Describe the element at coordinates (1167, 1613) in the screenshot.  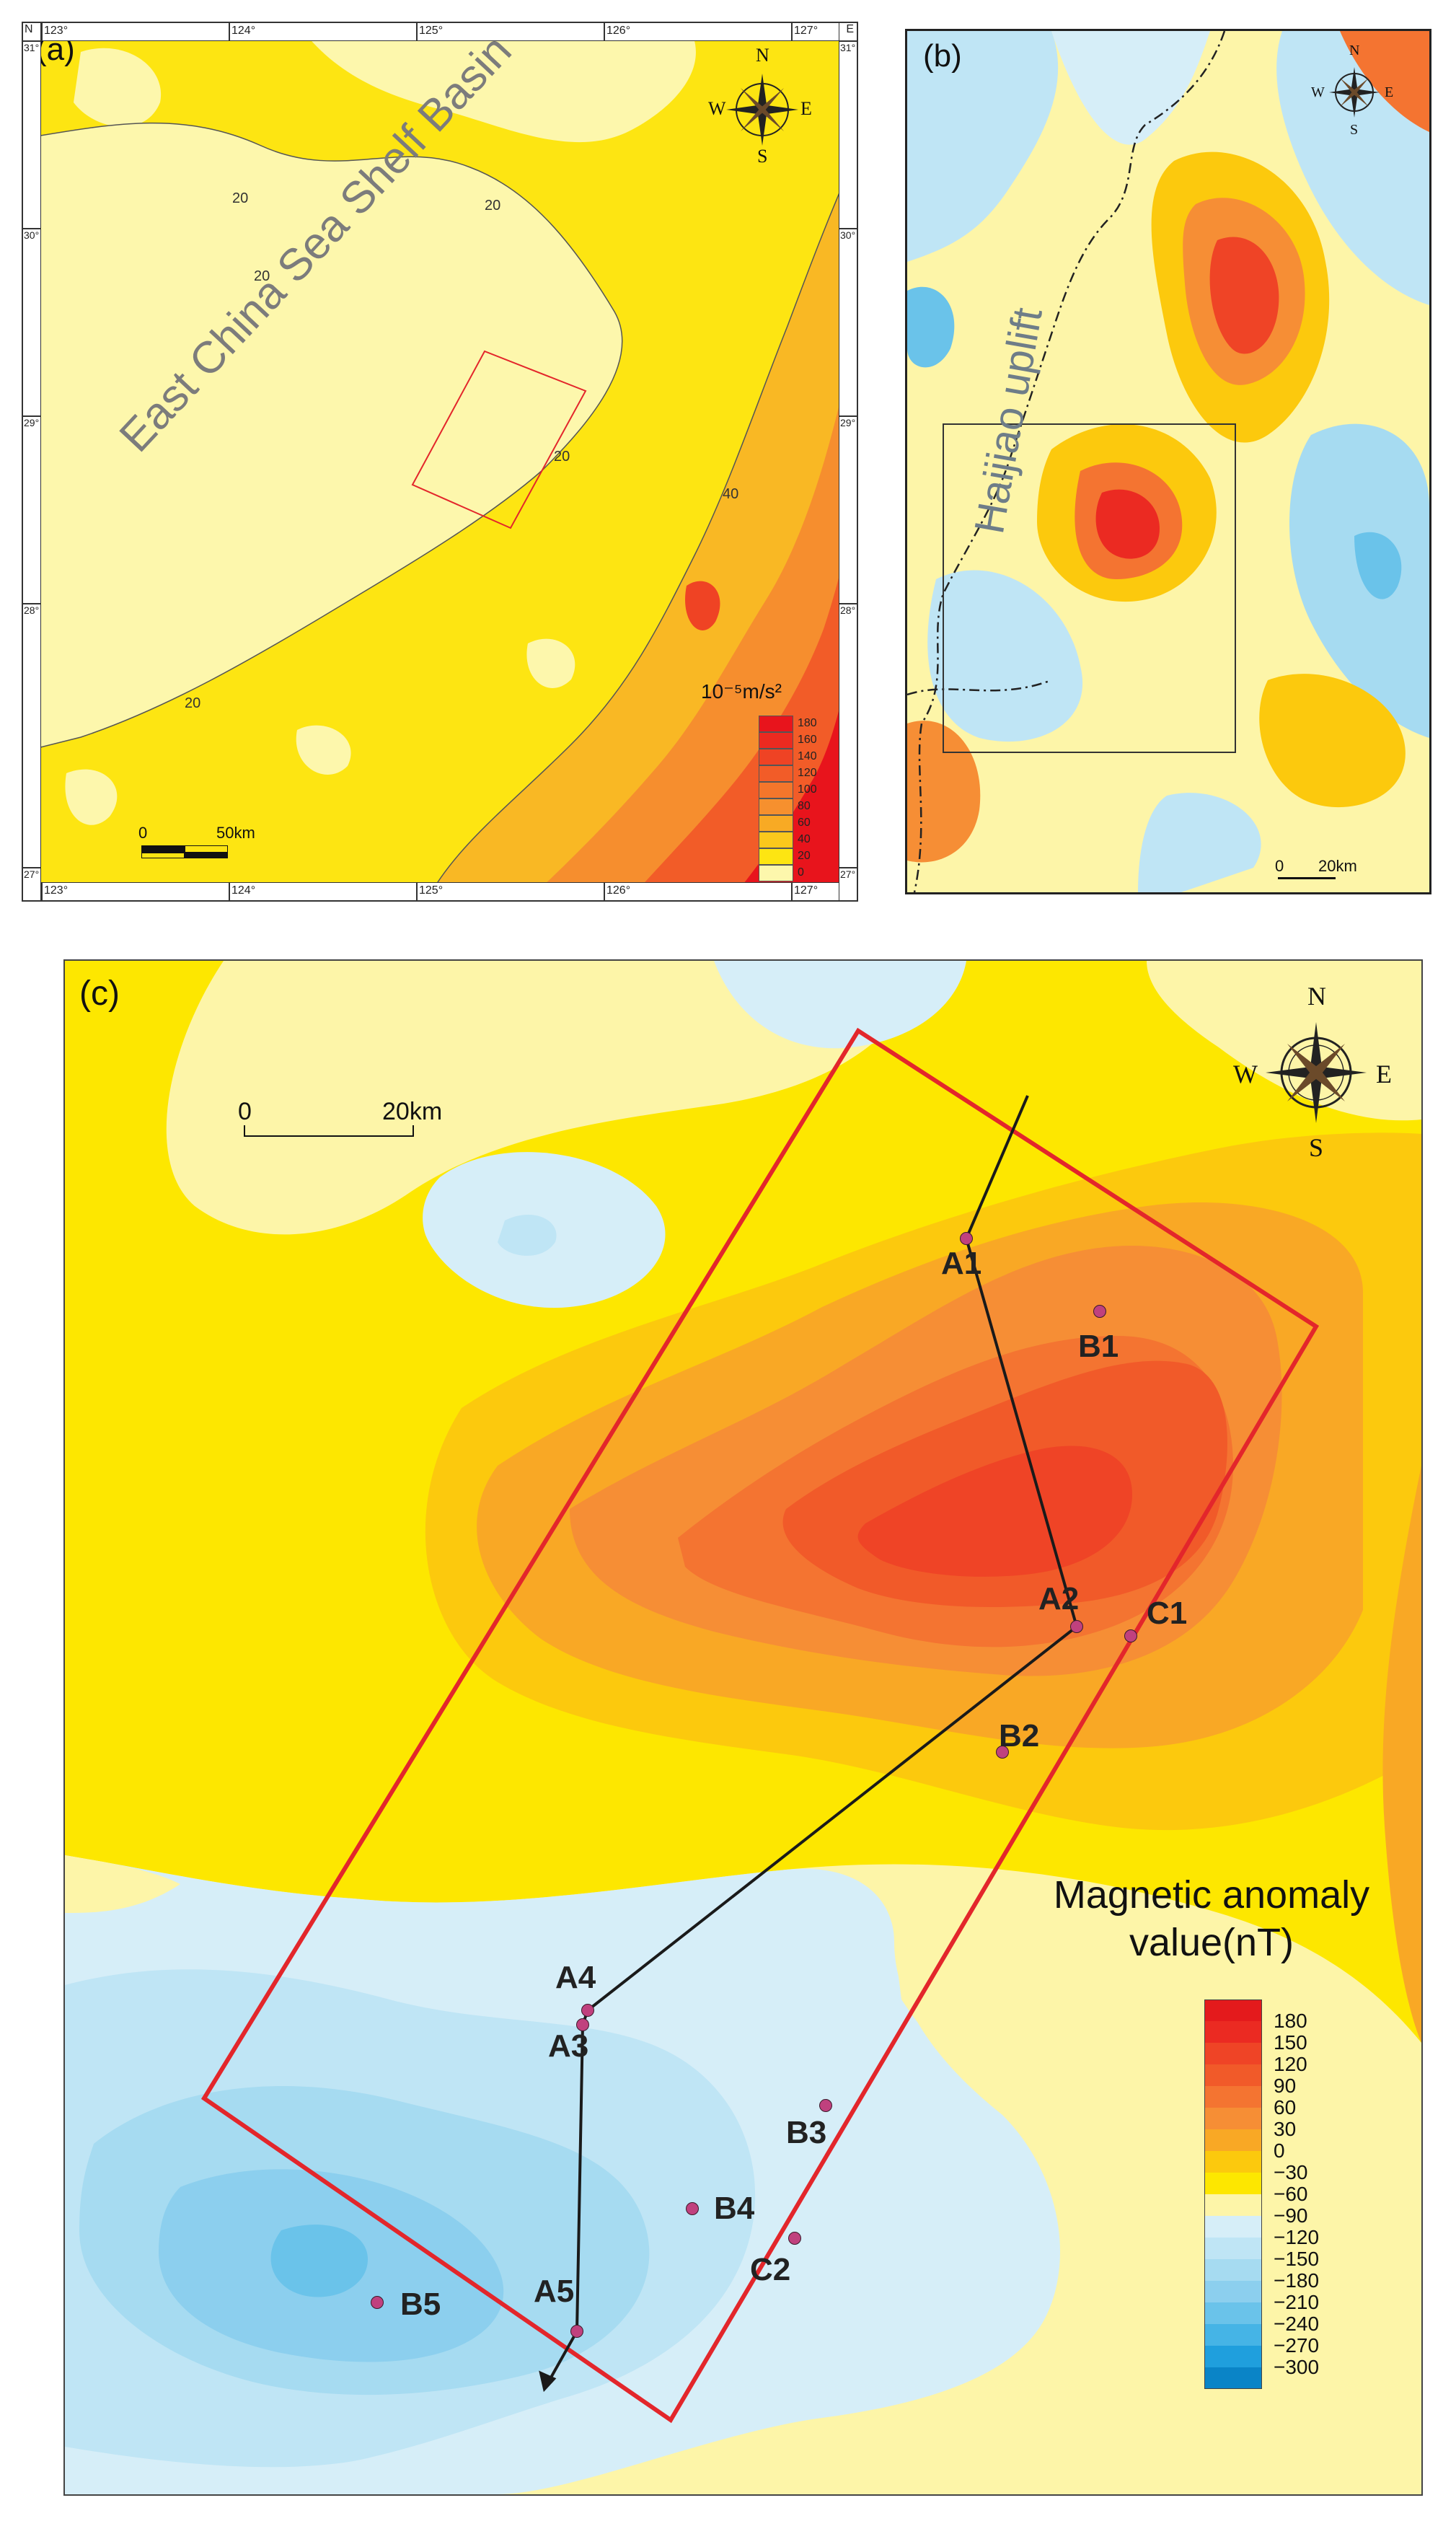
I see `point-label: C1` at that location.